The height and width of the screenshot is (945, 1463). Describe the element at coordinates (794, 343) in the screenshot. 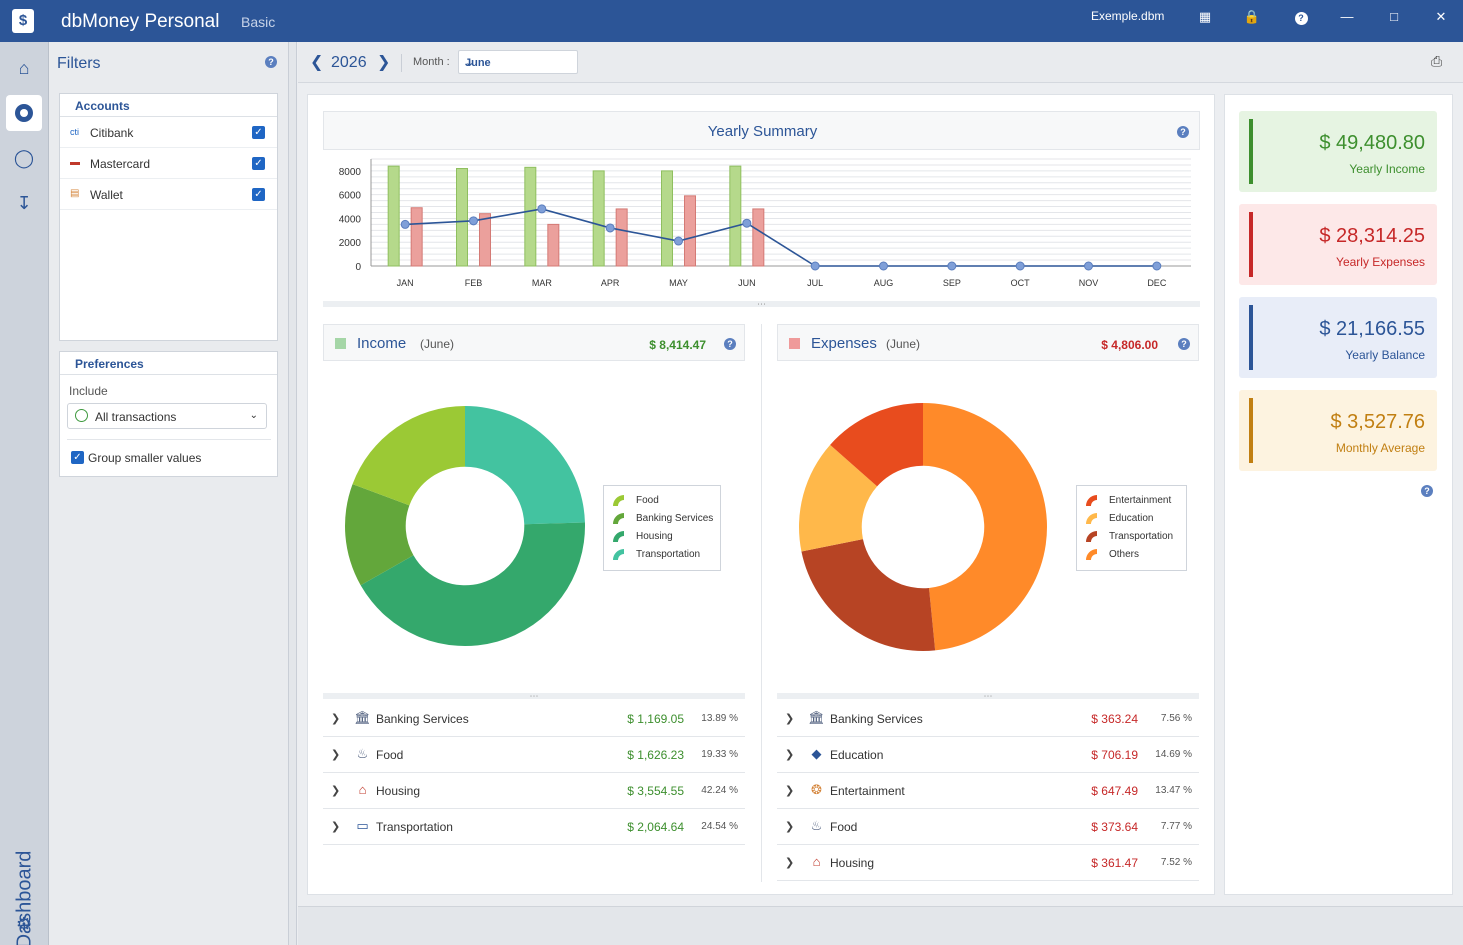

I see `expenses-swatch` at that location.